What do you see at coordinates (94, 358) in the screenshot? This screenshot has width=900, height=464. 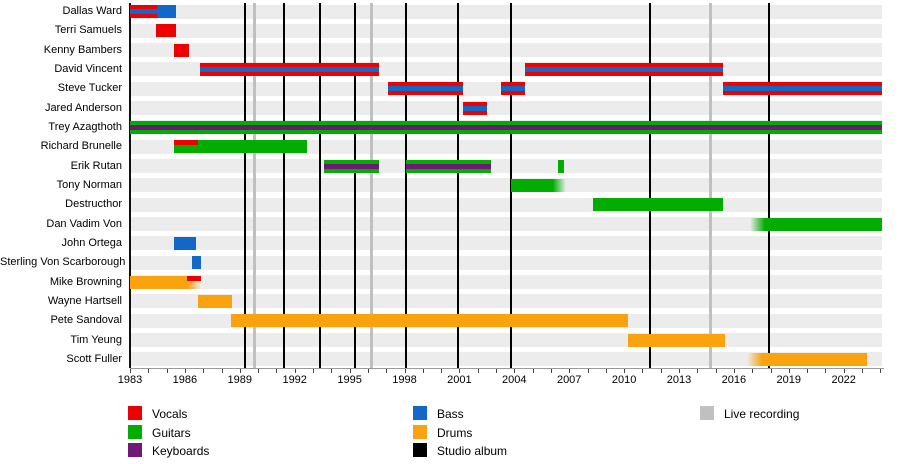 I see `member-label: Scott Fuller` at bounding box center [94, 358].